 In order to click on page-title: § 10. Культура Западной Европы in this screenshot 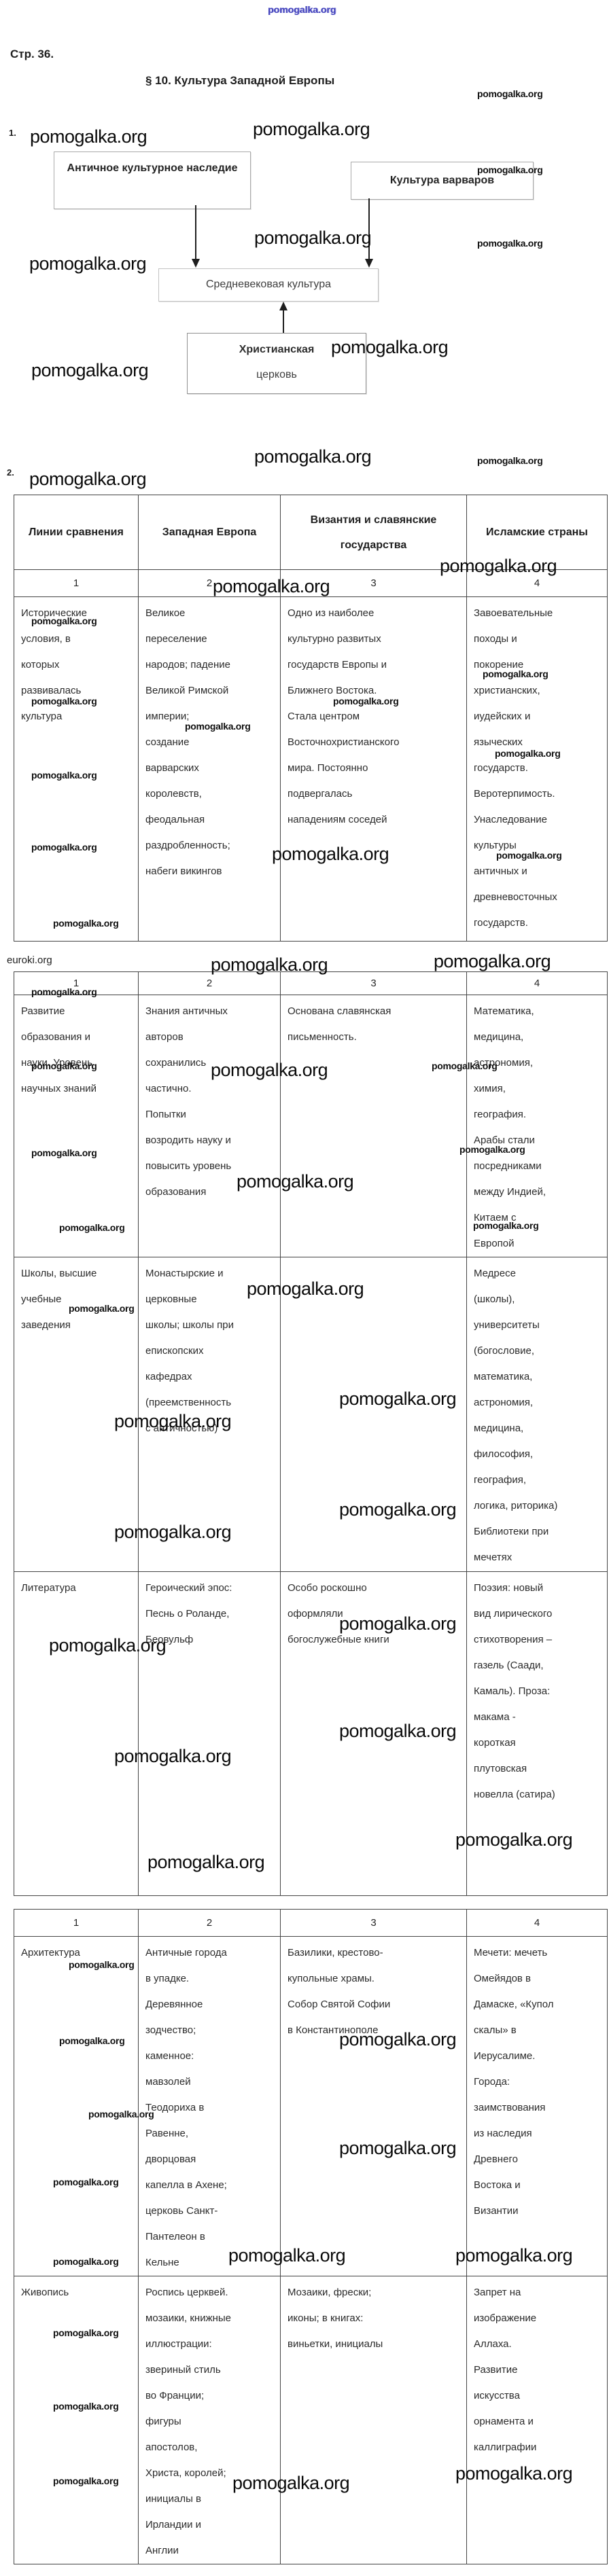, I will do `click(240, 80)`.